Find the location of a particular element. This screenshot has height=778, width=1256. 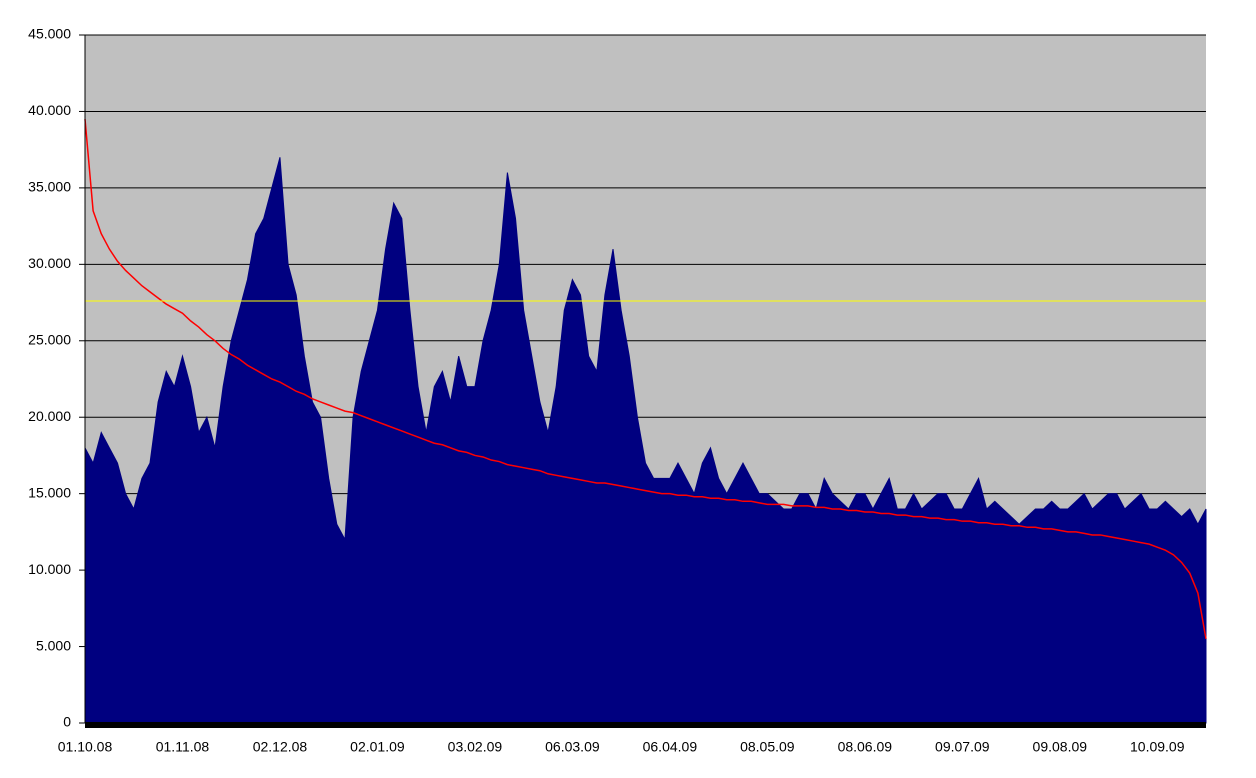

x-tick-label: 08.06.09 is located at coordinates (865, 747).